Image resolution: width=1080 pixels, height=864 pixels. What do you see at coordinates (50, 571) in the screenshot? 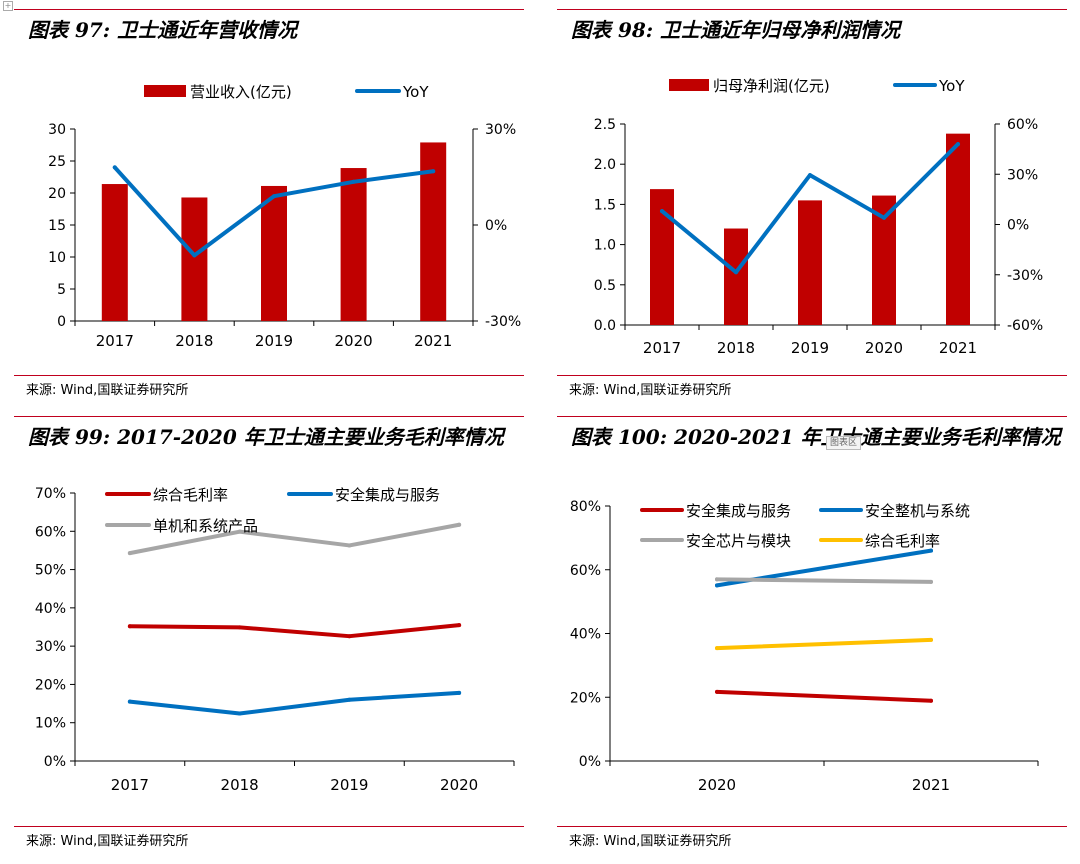
I see `left-tick-label: 50%` at bounding box center [50, 571].